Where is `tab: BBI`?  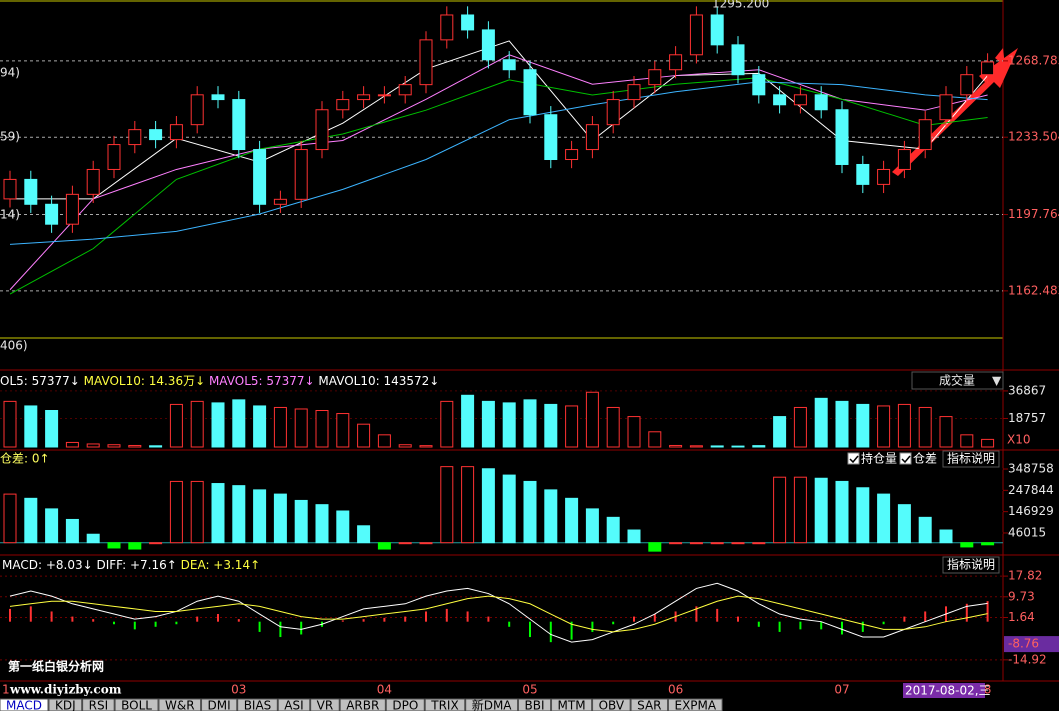 tab: BBI is located at coordinates (535, 704).